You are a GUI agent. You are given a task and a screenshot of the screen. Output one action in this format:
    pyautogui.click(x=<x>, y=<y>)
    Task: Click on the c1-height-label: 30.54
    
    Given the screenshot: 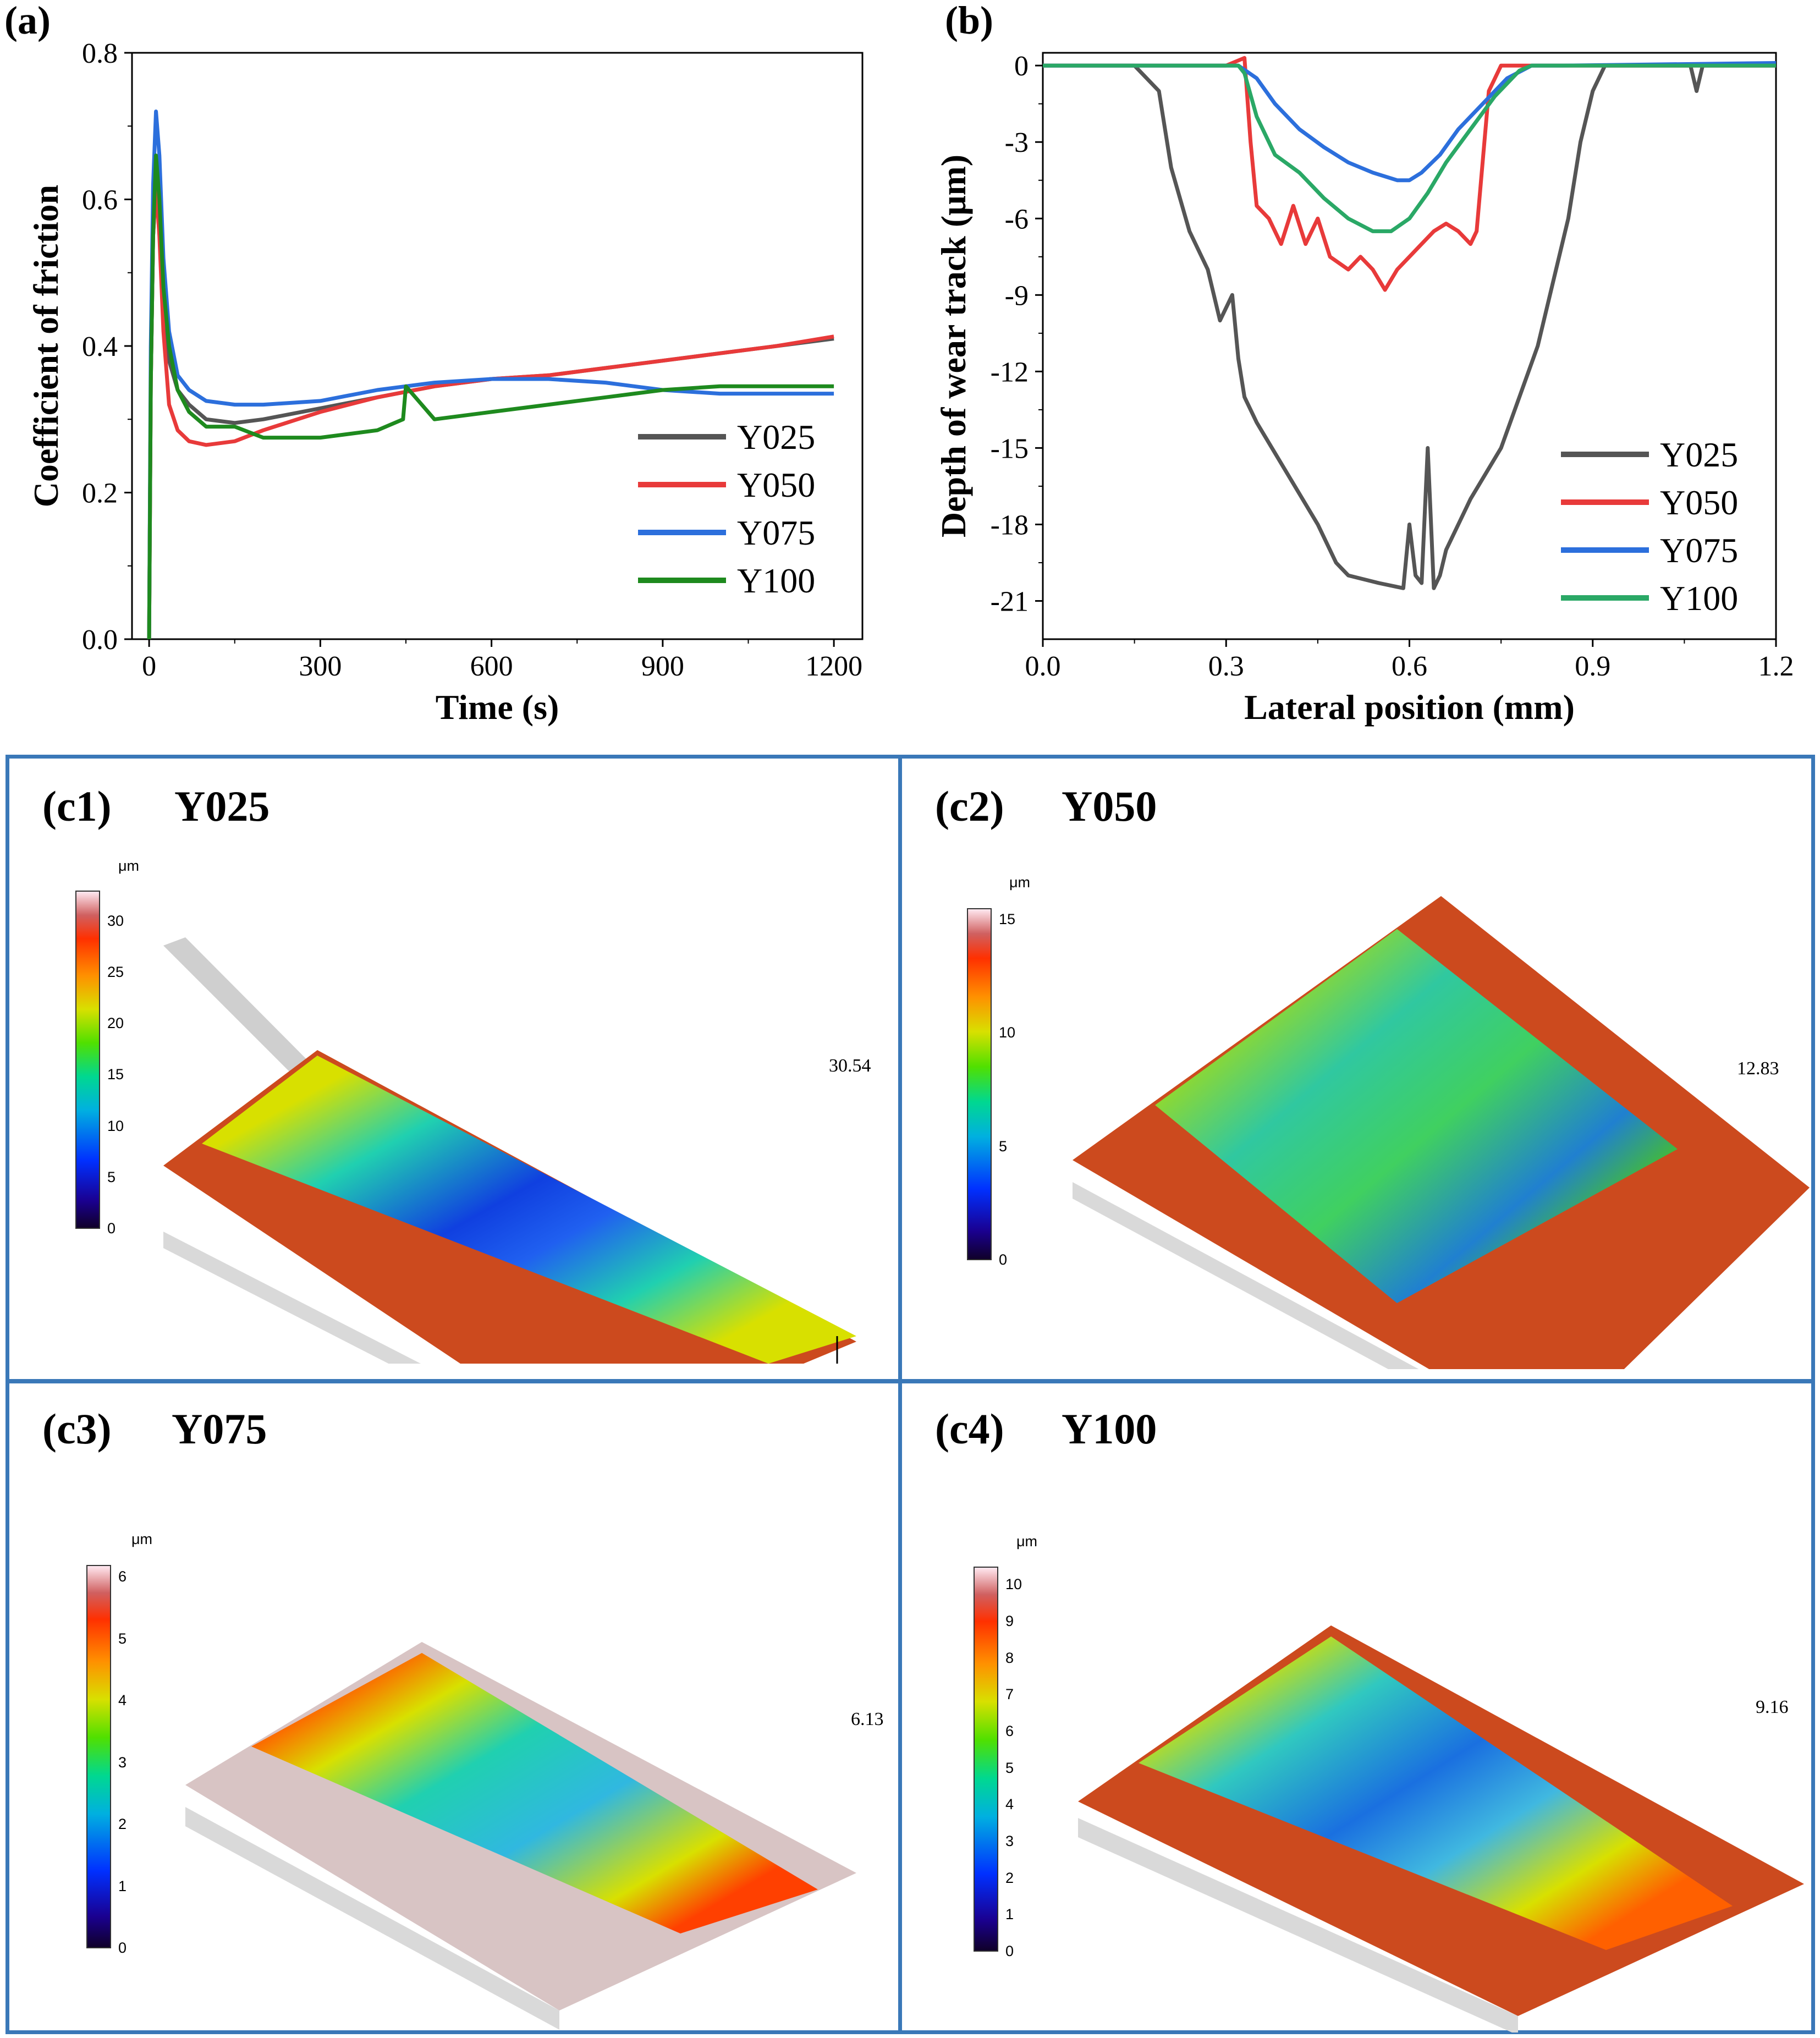 What is the action you would take?
    pyautogui.click(x=850, y=1066)
    